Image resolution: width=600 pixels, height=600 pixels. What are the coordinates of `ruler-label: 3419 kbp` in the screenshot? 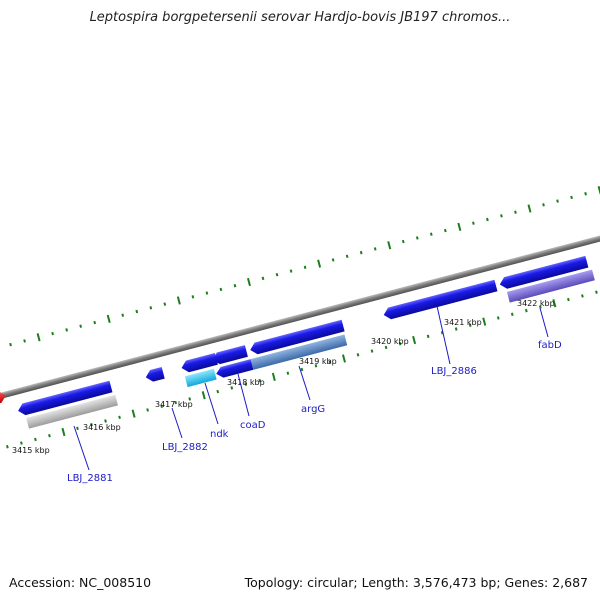 It's located at (318, 361).